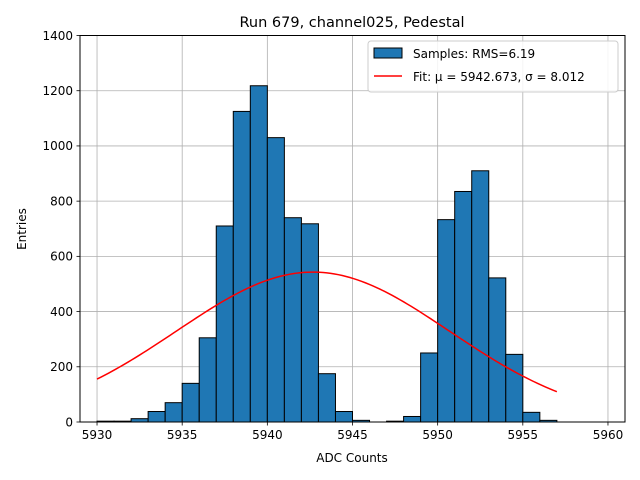 This screenshot has height=480, width=640. I want to click on x-axis: 5930 5935 5940 5945 5950 5955 5960, so click(352, 432).